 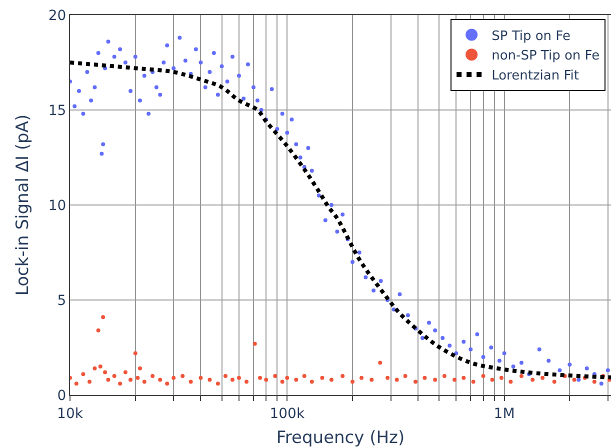 What do you see at coordinates (61, 396) in the screenshot?
I see `y-tick-label: 0` at bounding box center [61, 396].